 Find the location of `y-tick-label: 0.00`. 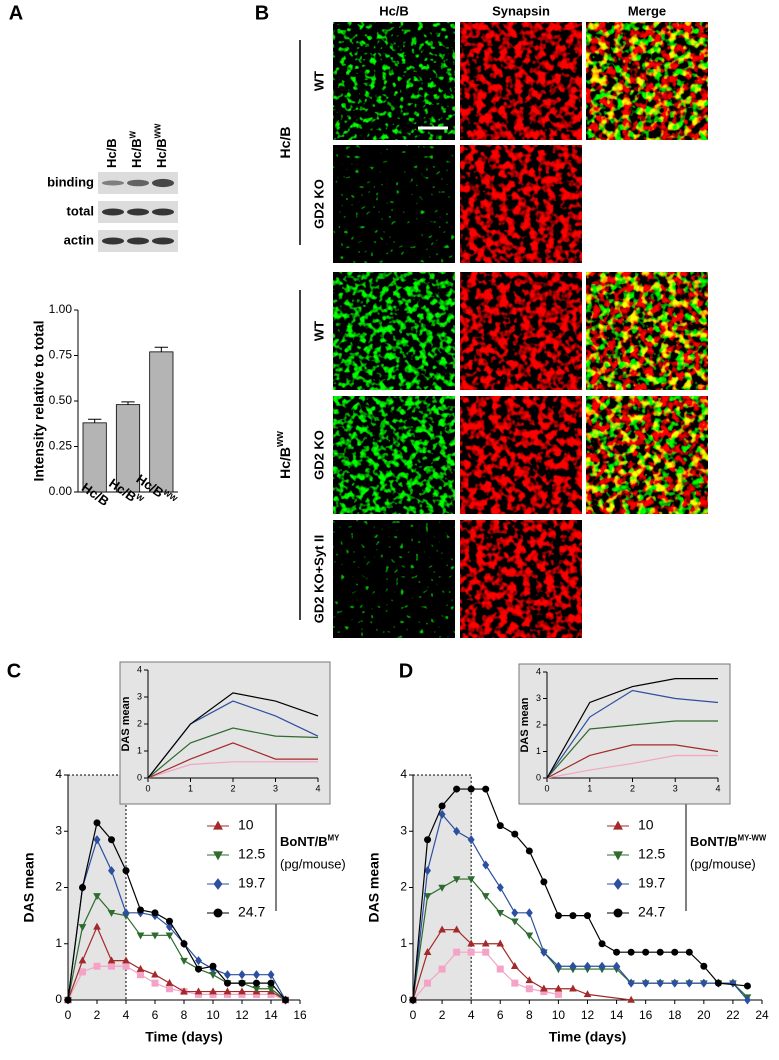

y-tick-label: 0.00 is located at coordinates (61, 491).